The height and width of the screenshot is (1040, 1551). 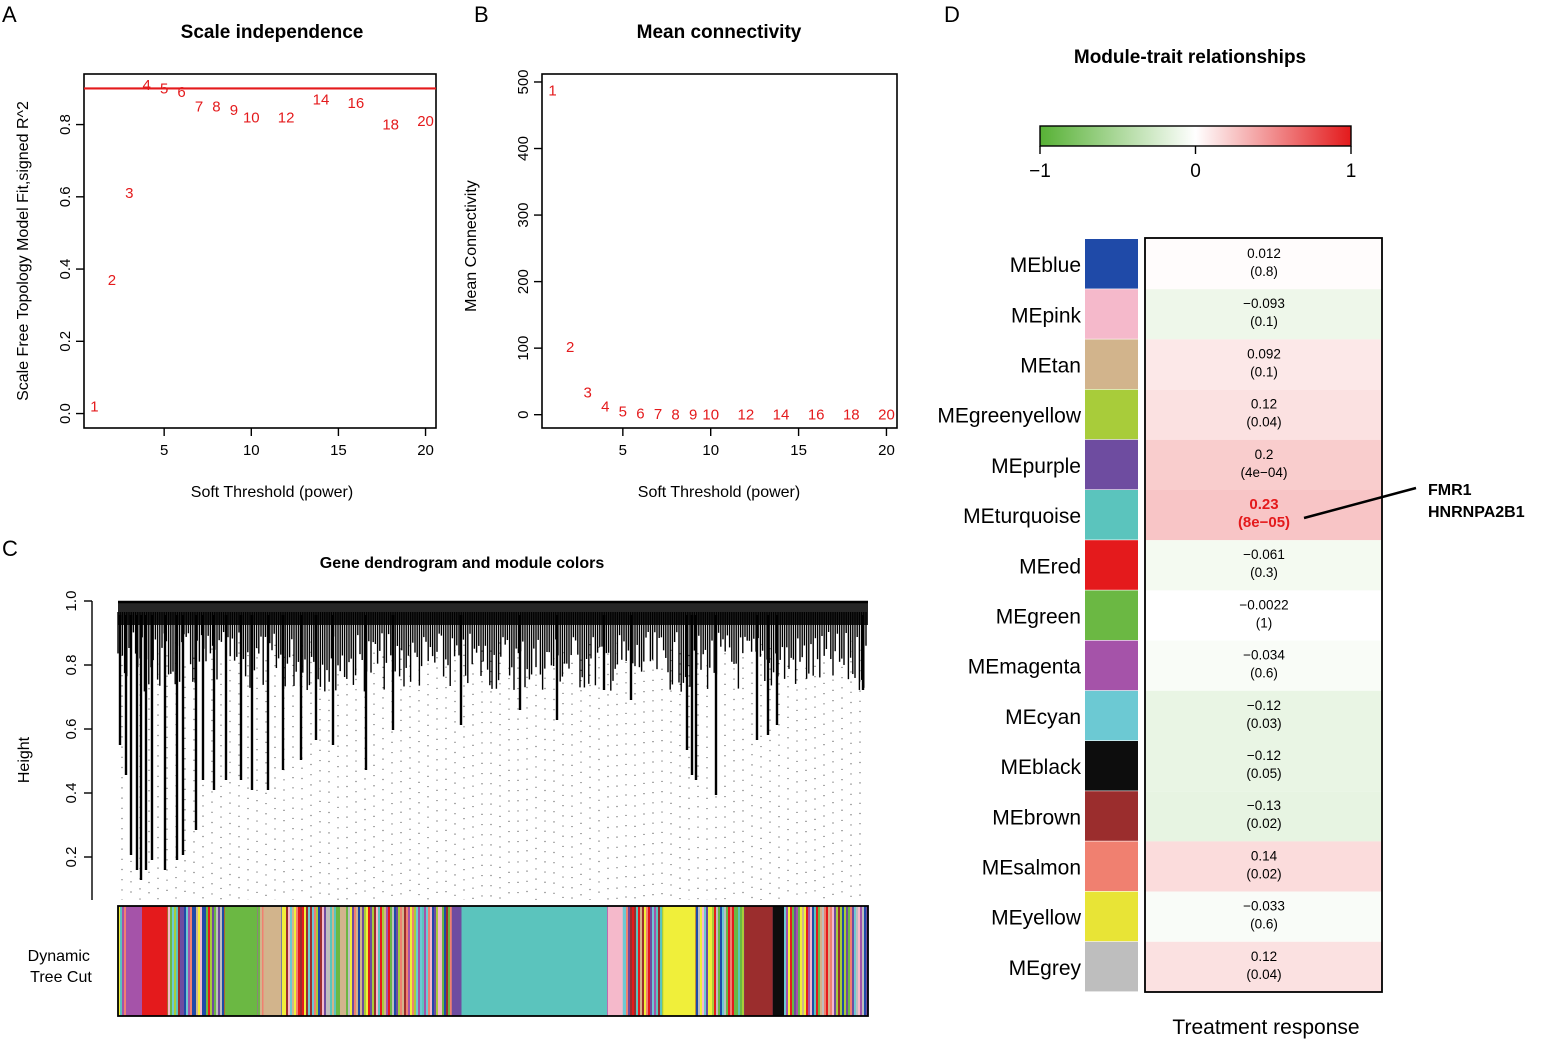 I want to click on panel-d-cell-correlation: 0.14, so click(x=1264, y=855).